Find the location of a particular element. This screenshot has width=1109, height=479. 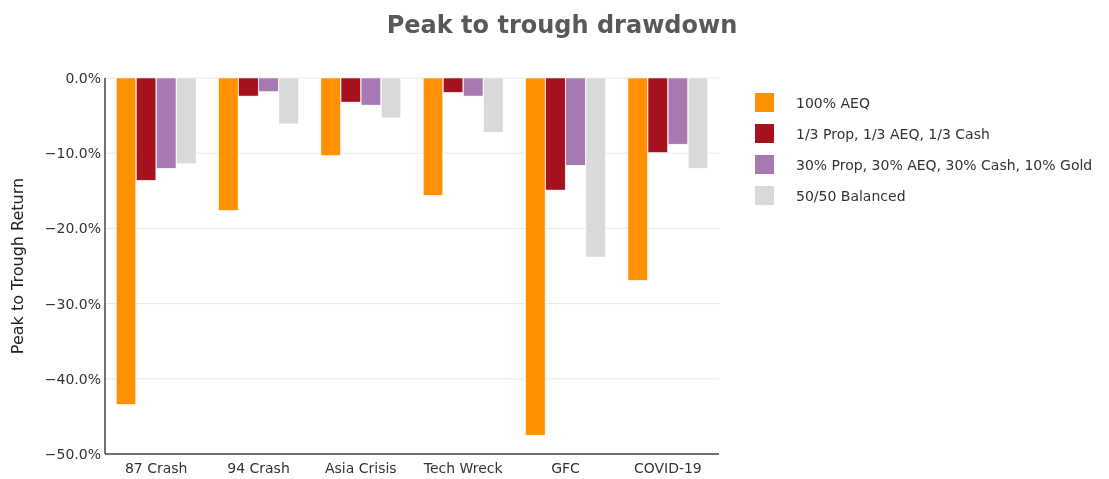

x-tick-label: Tech Wreck is located at coordinates (463, 468).